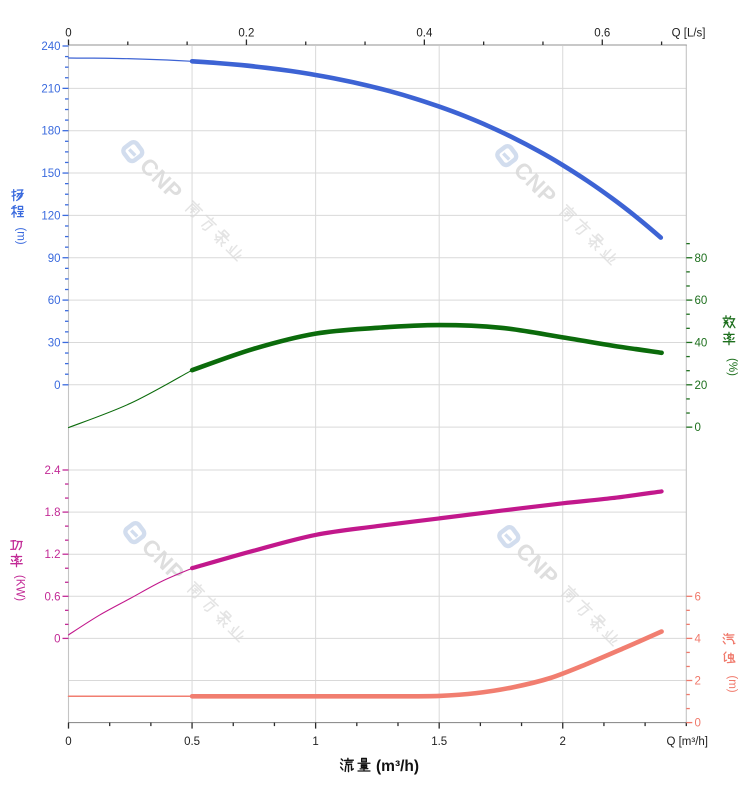 This screenshot has height=797, width=752. Describe the element at coordinates (20, 588) in the screenshot. I see `svg-text: (KW)` at that location.